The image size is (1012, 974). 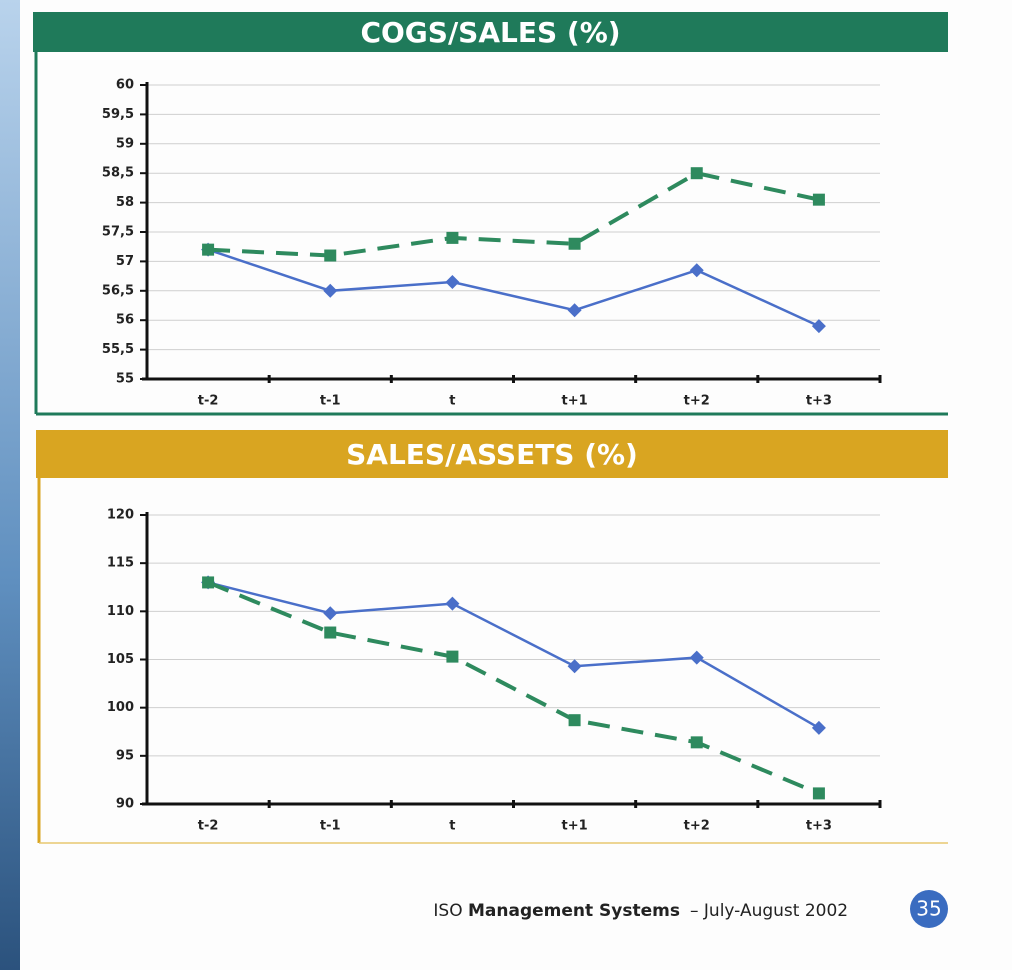 What do you see at coordinates (447, 911) in the screenshot?
I see `footer-prefix: ISO` at bounding box center [447, 911].